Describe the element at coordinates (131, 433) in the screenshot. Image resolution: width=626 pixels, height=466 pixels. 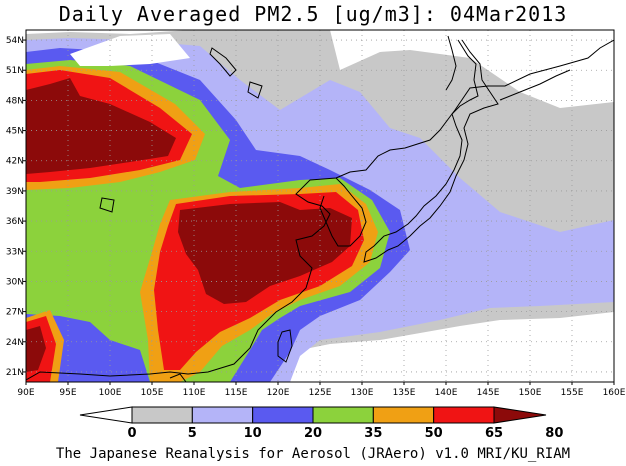
I see `colorbar-label: 0` at that location.